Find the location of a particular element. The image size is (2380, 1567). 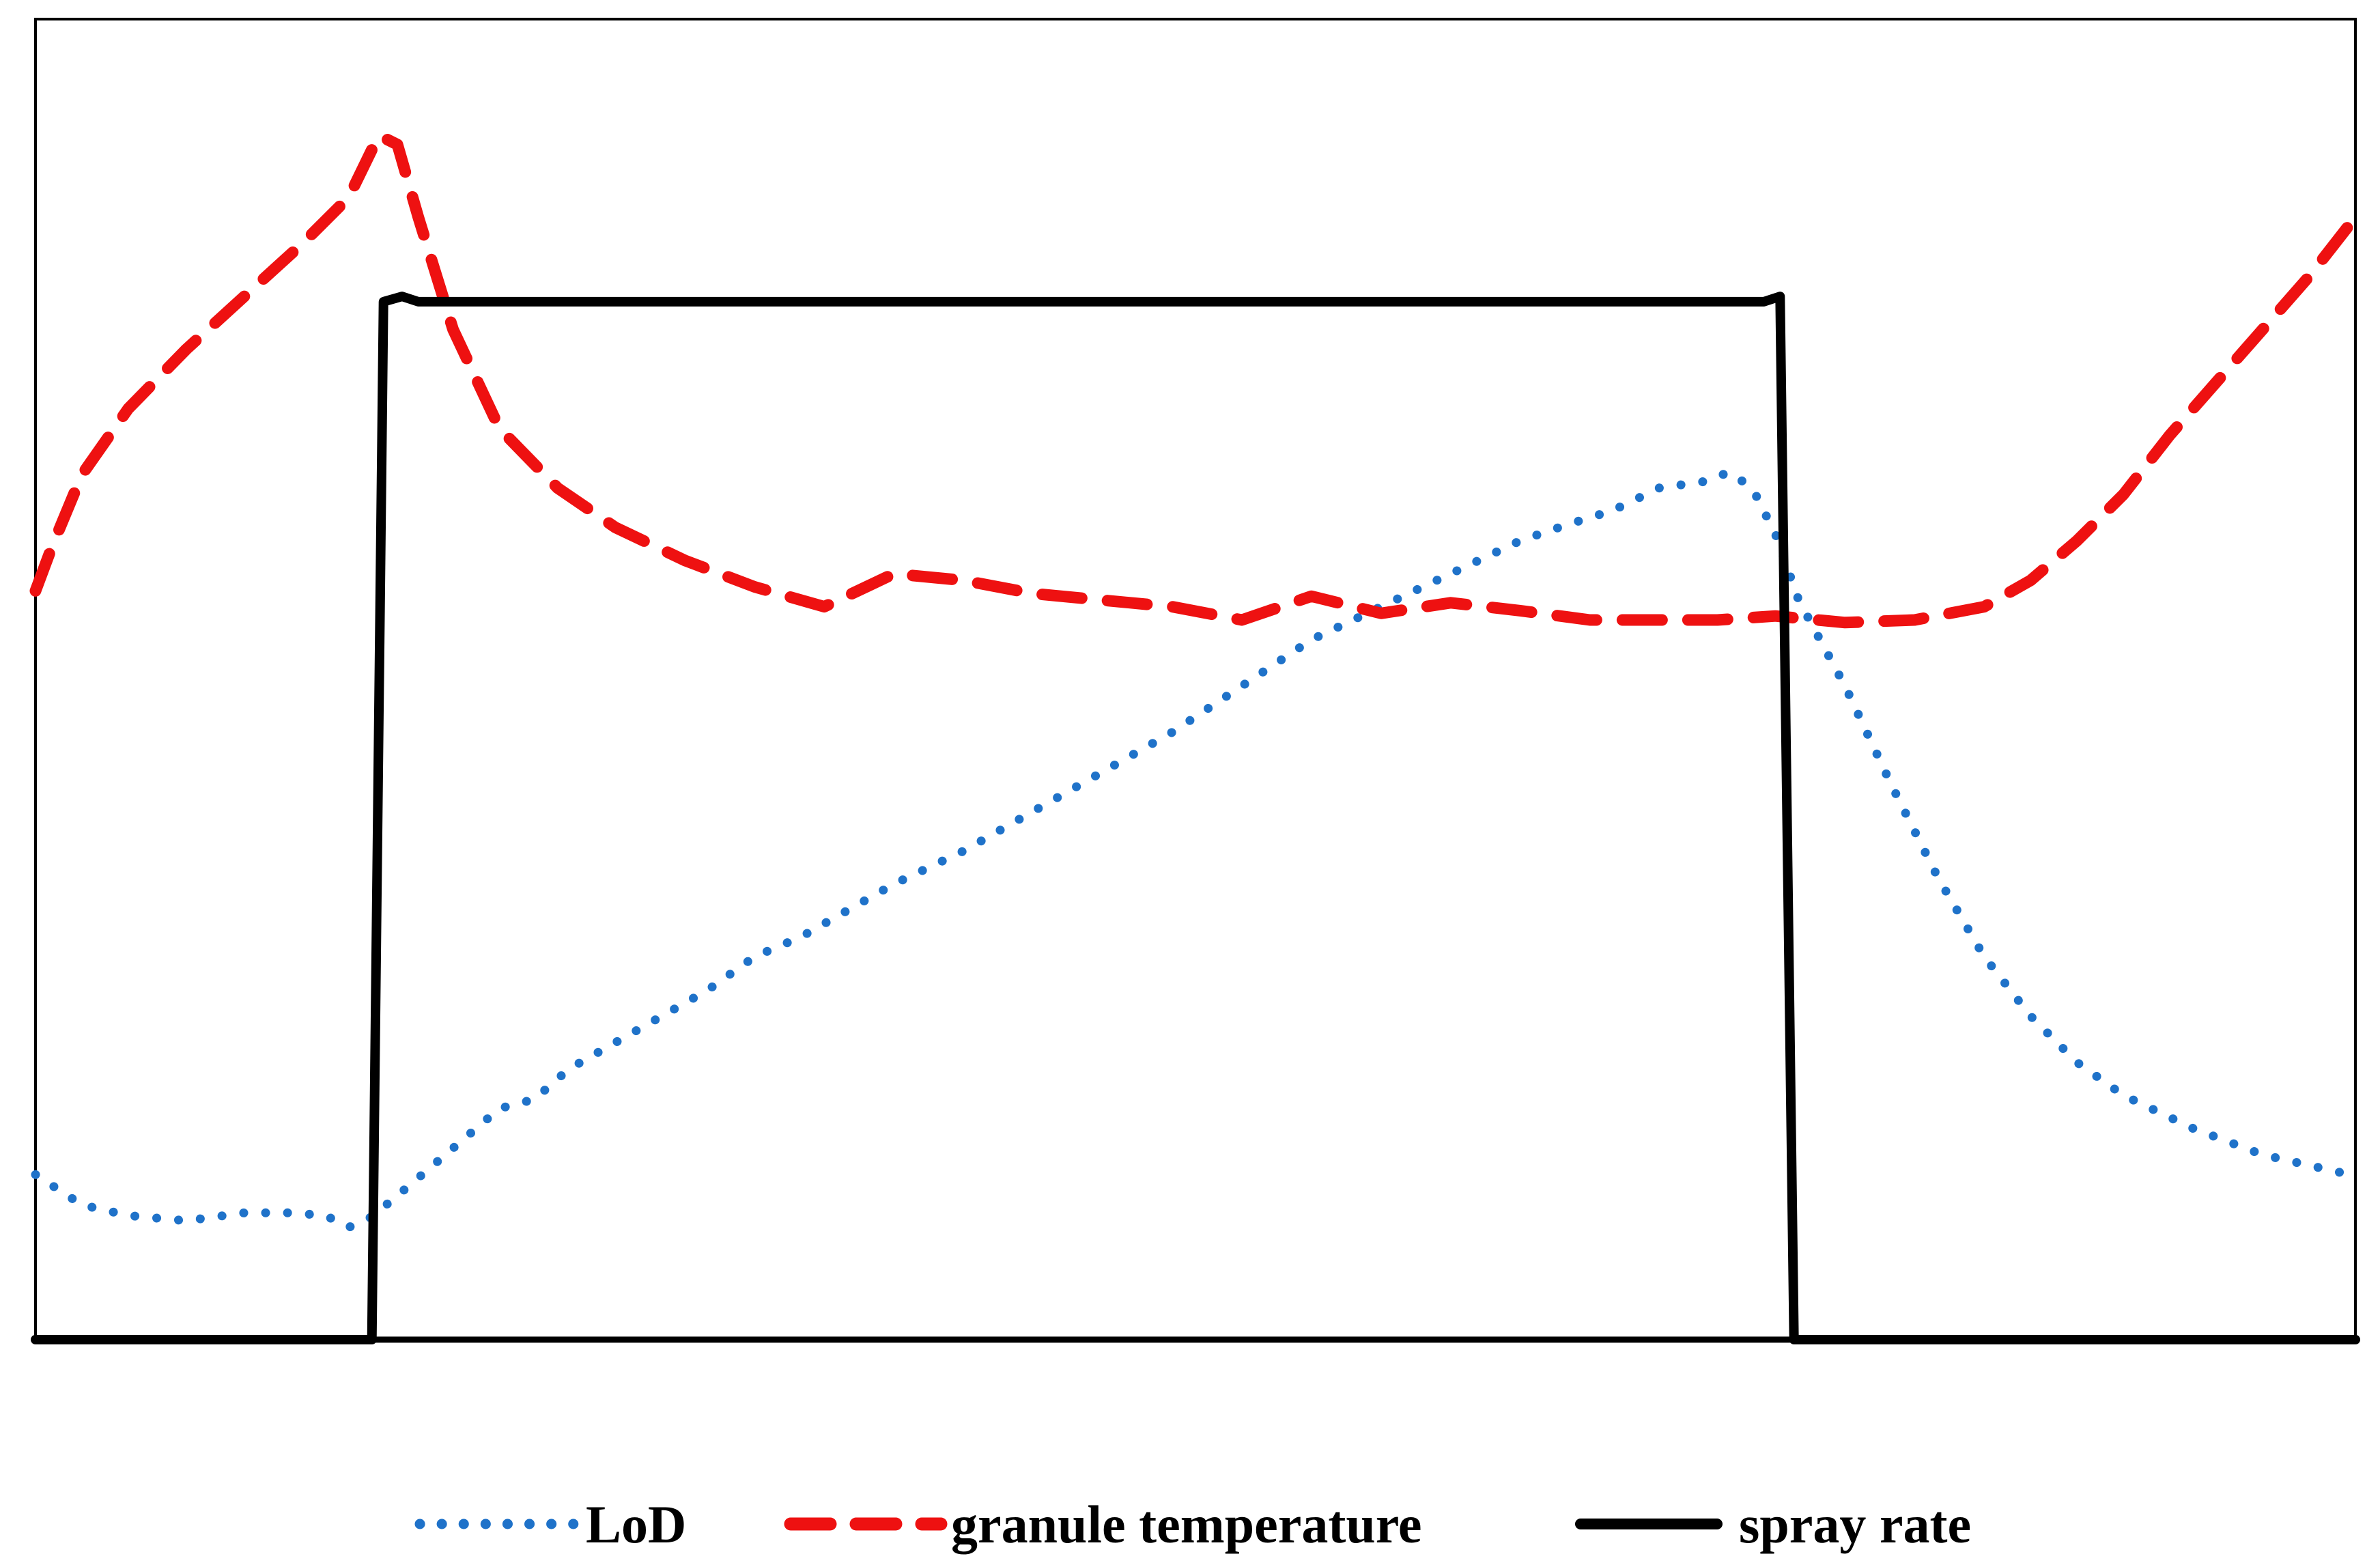

legend-item-granule-temperature: granule temperature is located at coordinates (1103, 1524).